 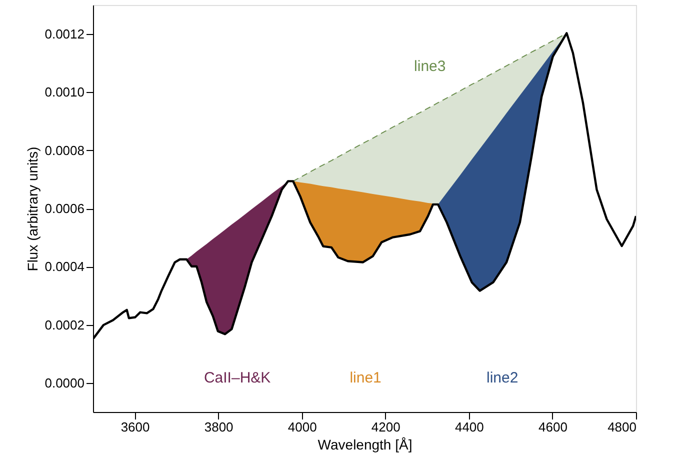 What do you see at coordinates (64, 208) in the screenshot?
I see `y-tick-label: 0.0006` at bounding box center [64, 208].